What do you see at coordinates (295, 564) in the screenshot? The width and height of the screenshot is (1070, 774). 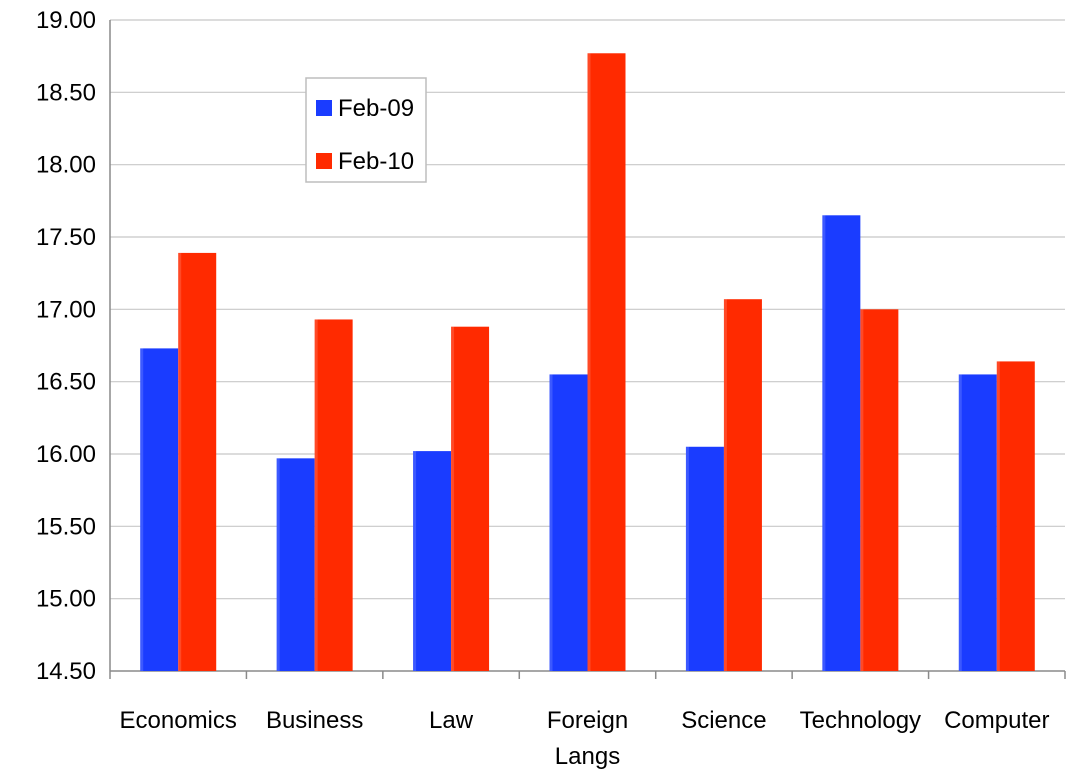 I see `bar-feb-09-business` at bounding box center [295, 564].